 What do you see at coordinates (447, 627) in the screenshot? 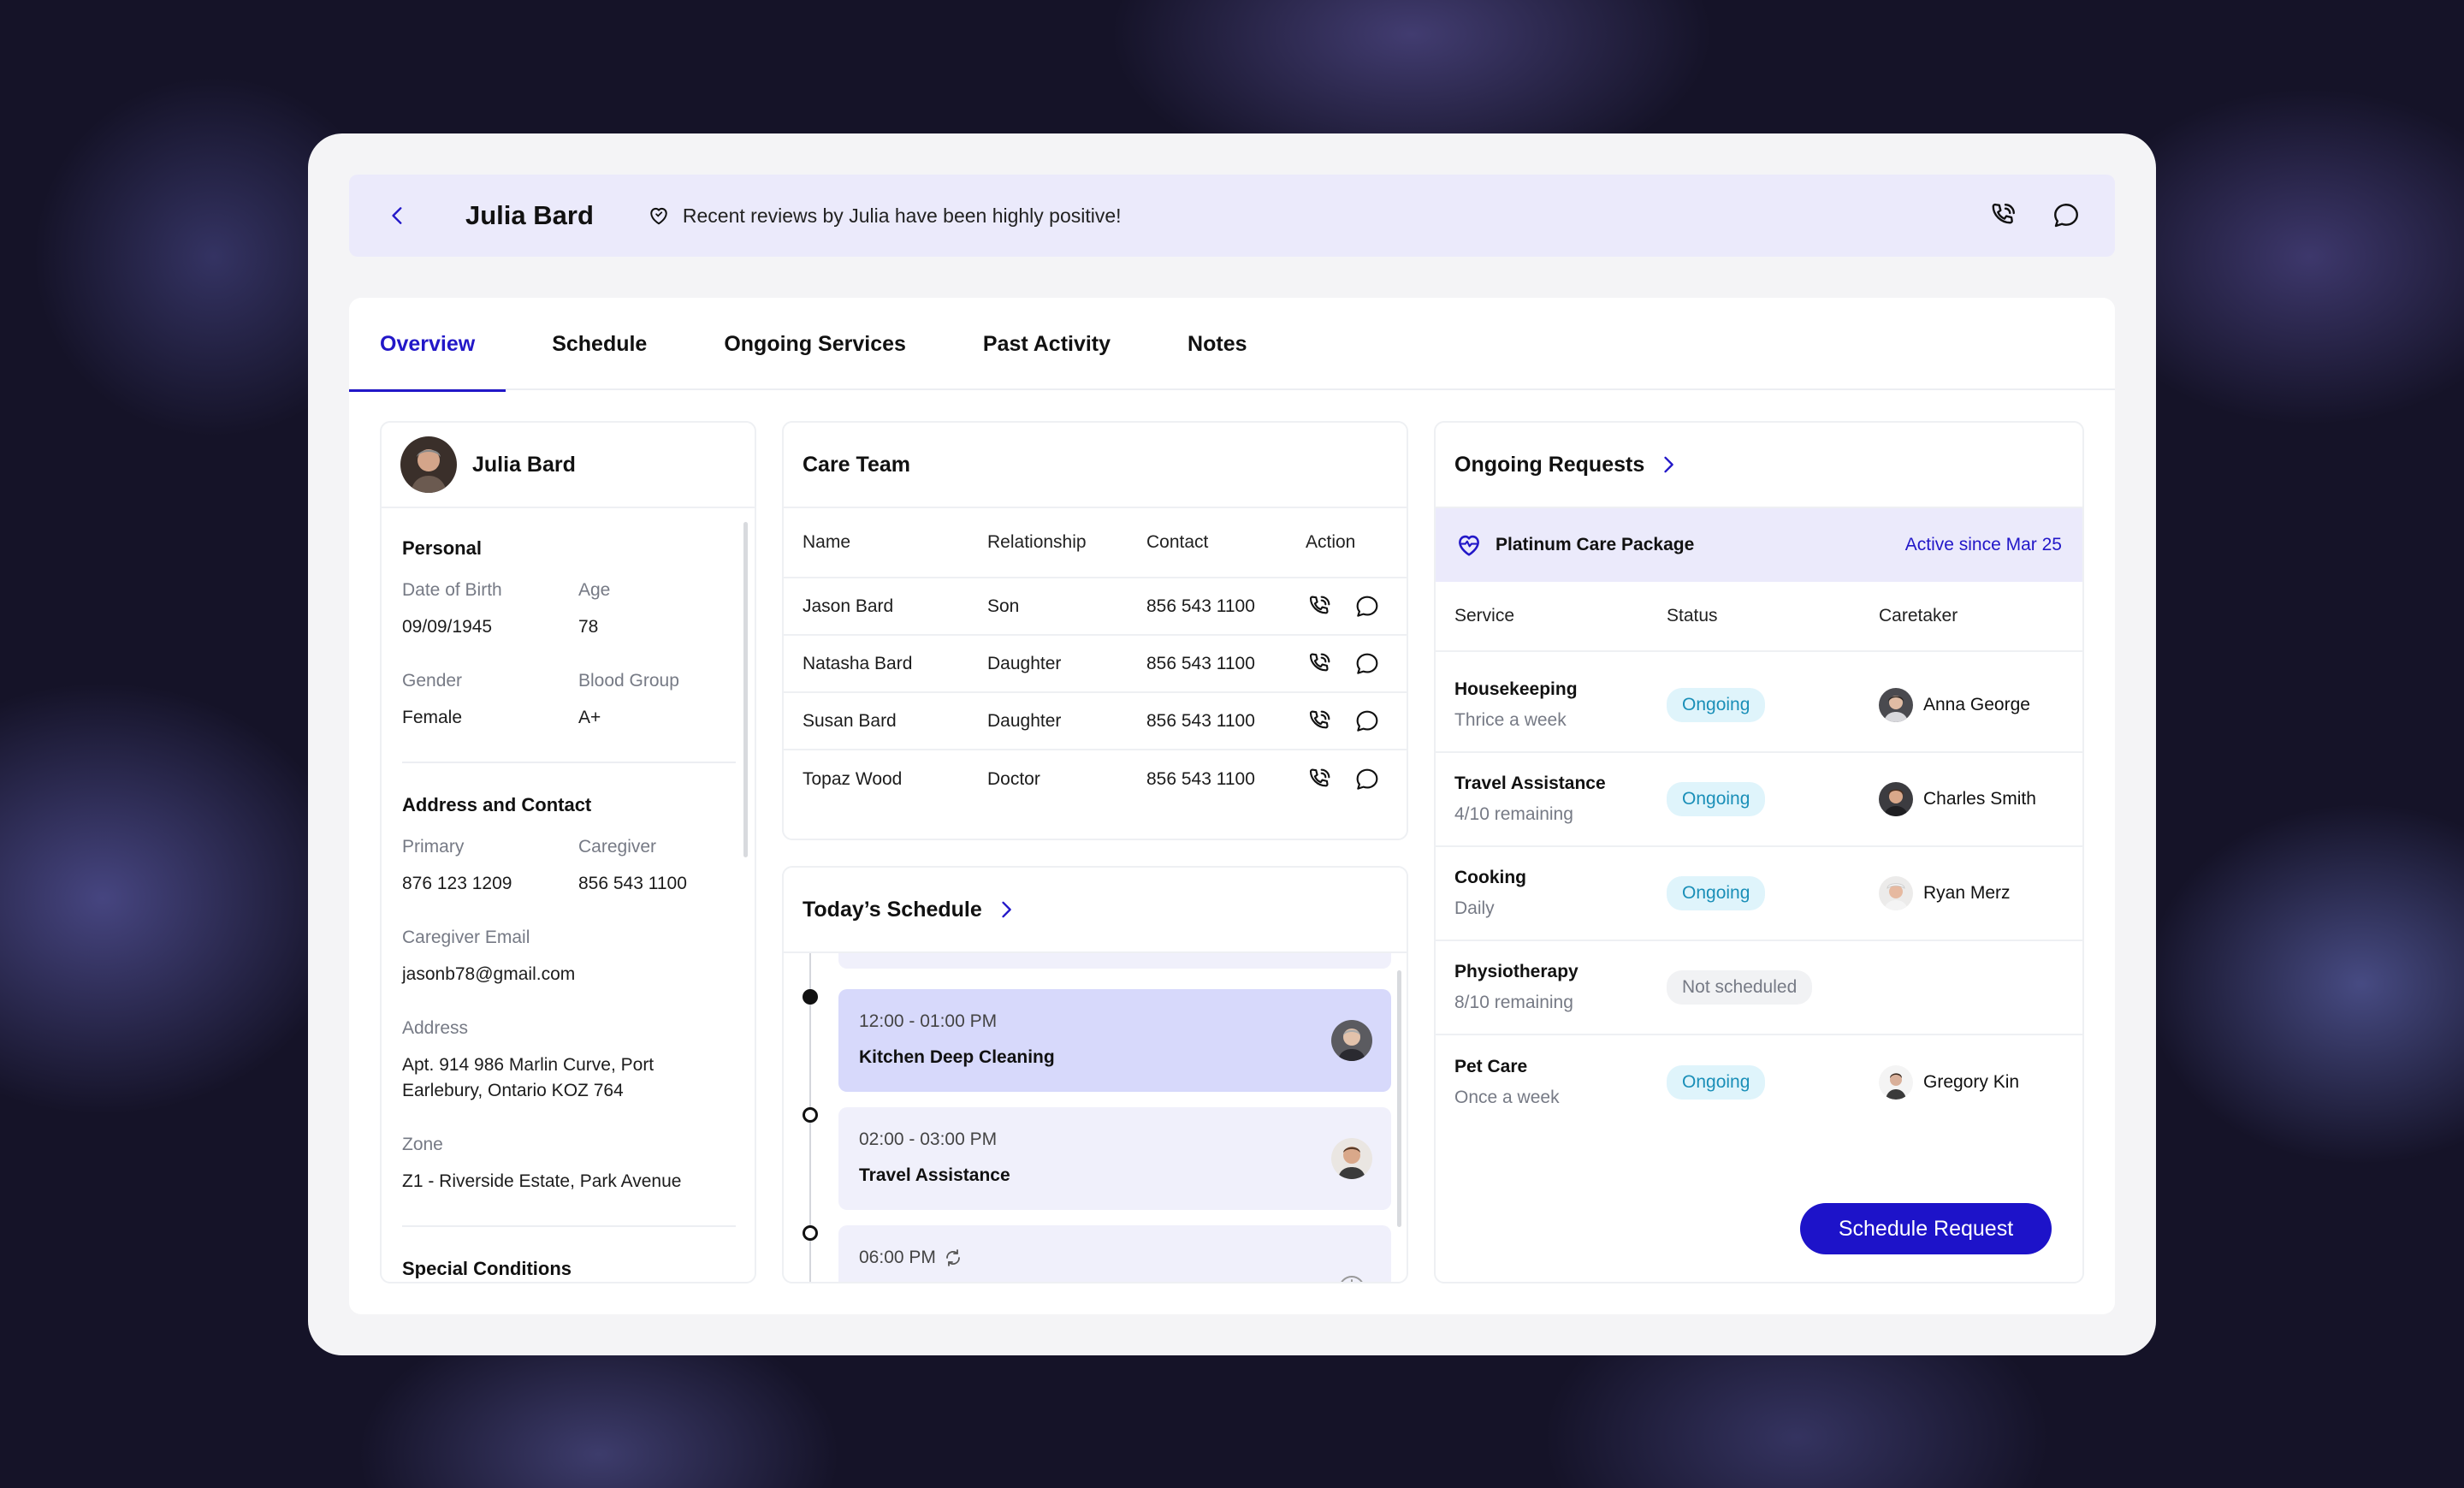
I see `dob-value: 09/09/1945` at bounding box center [447, 627].